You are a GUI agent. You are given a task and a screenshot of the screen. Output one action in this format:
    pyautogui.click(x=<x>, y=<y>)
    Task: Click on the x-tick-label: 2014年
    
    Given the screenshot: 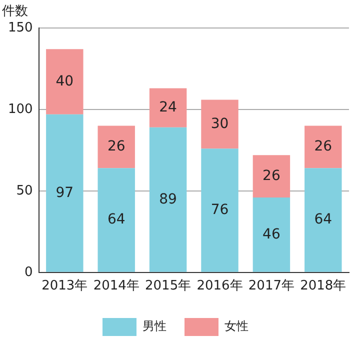 What is the action you would take?
    pyautogui.click(x=116, y=286)
    